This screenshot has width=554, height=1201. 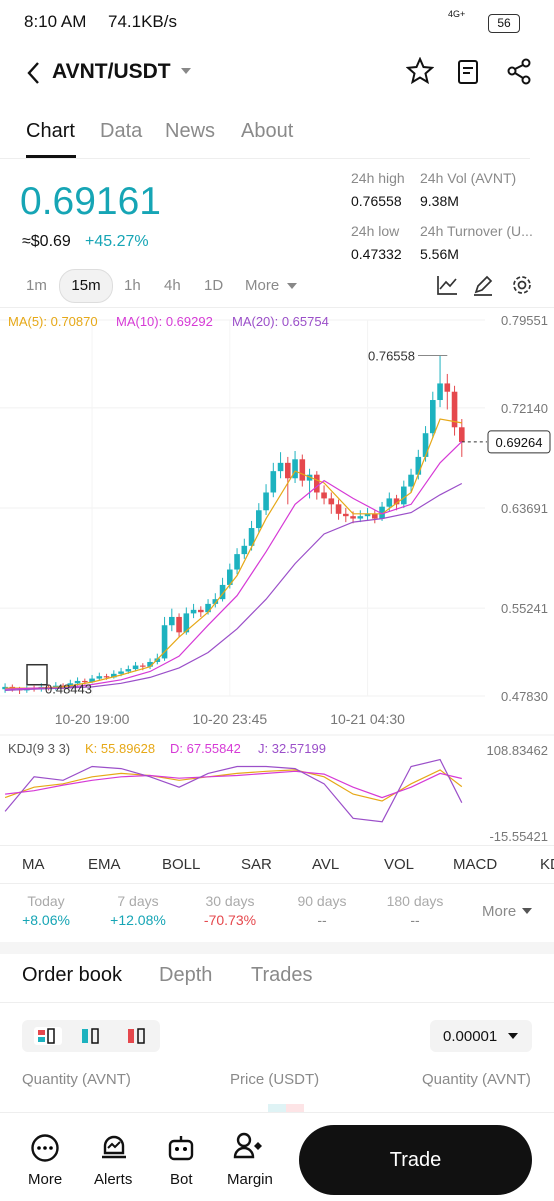 I want to click on back-icon, so click(x=34, y=73).